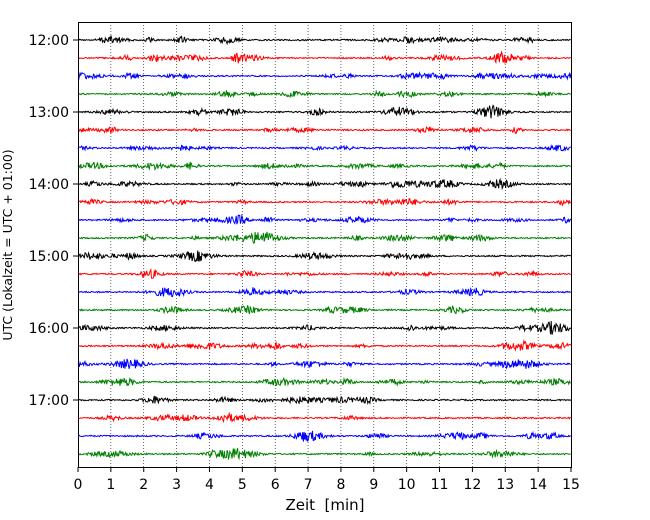 The width and height of the screenshot is (650, 520). I want to click on x-tick-label: 15, so click(571, 485).